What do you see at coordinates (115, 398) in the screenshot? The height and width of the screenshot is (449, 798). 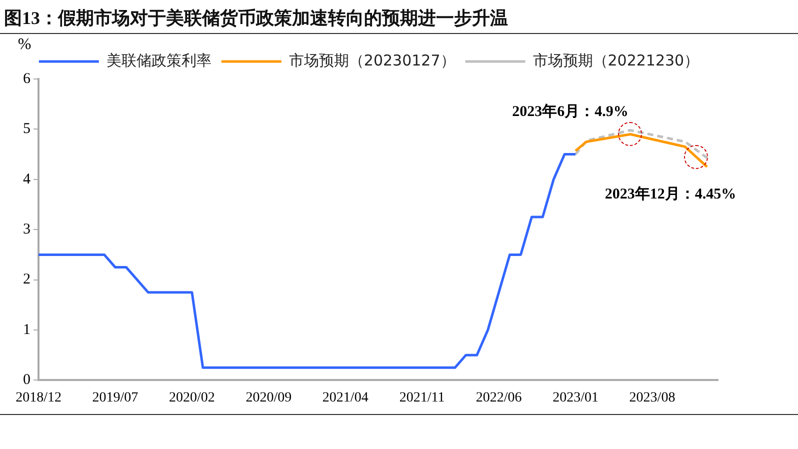 I see `x-tick-label: 2019/07` at bounding box center [115, 398].